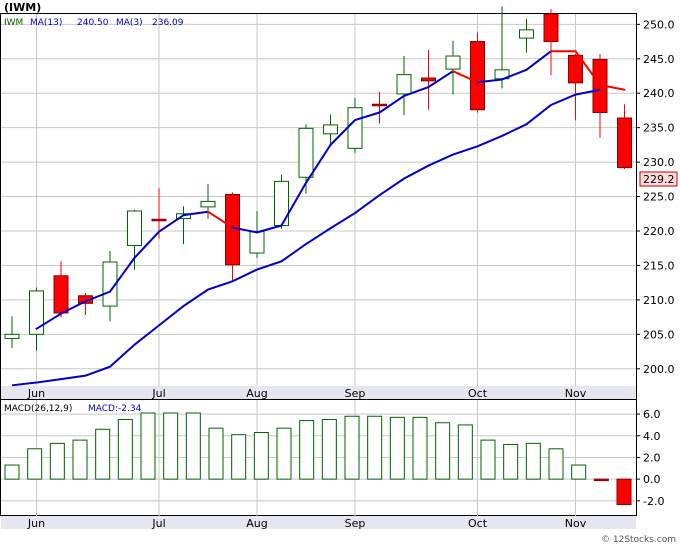 The height and width of the screenshot is (550, 680). I want to click on macd-tick-label: 6.0, so click(652, 414).